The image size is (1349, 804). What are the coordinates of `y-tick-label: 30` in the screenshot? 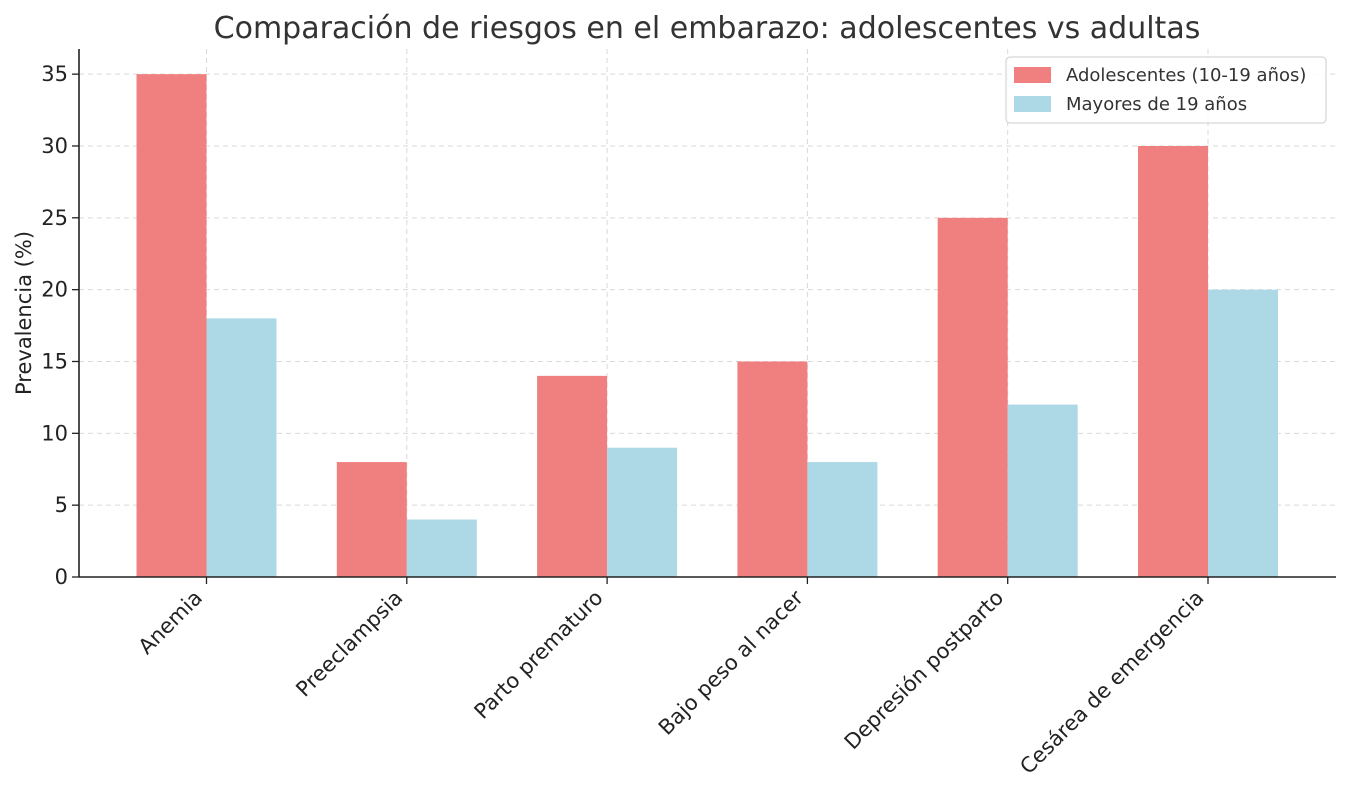 It's located at (54, 146).